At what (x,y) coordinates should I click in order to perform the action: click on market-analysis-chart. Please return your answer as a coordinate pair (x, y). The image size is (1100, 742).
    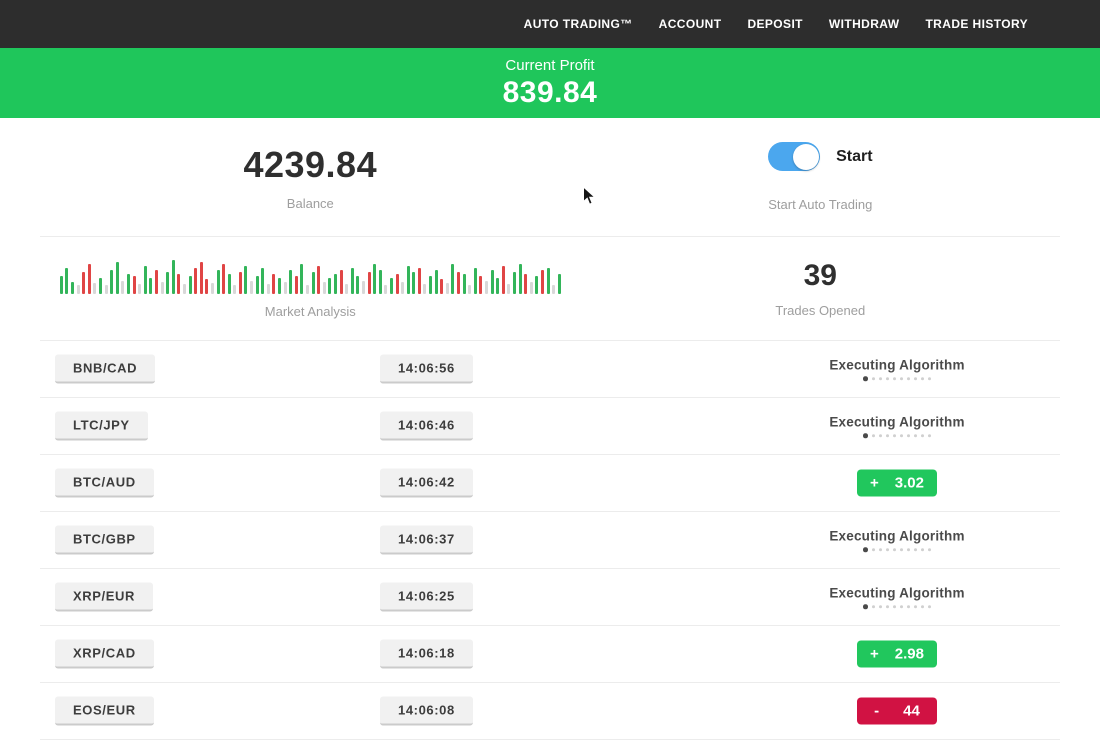
    Looking at the image, I should click on (310, 276).